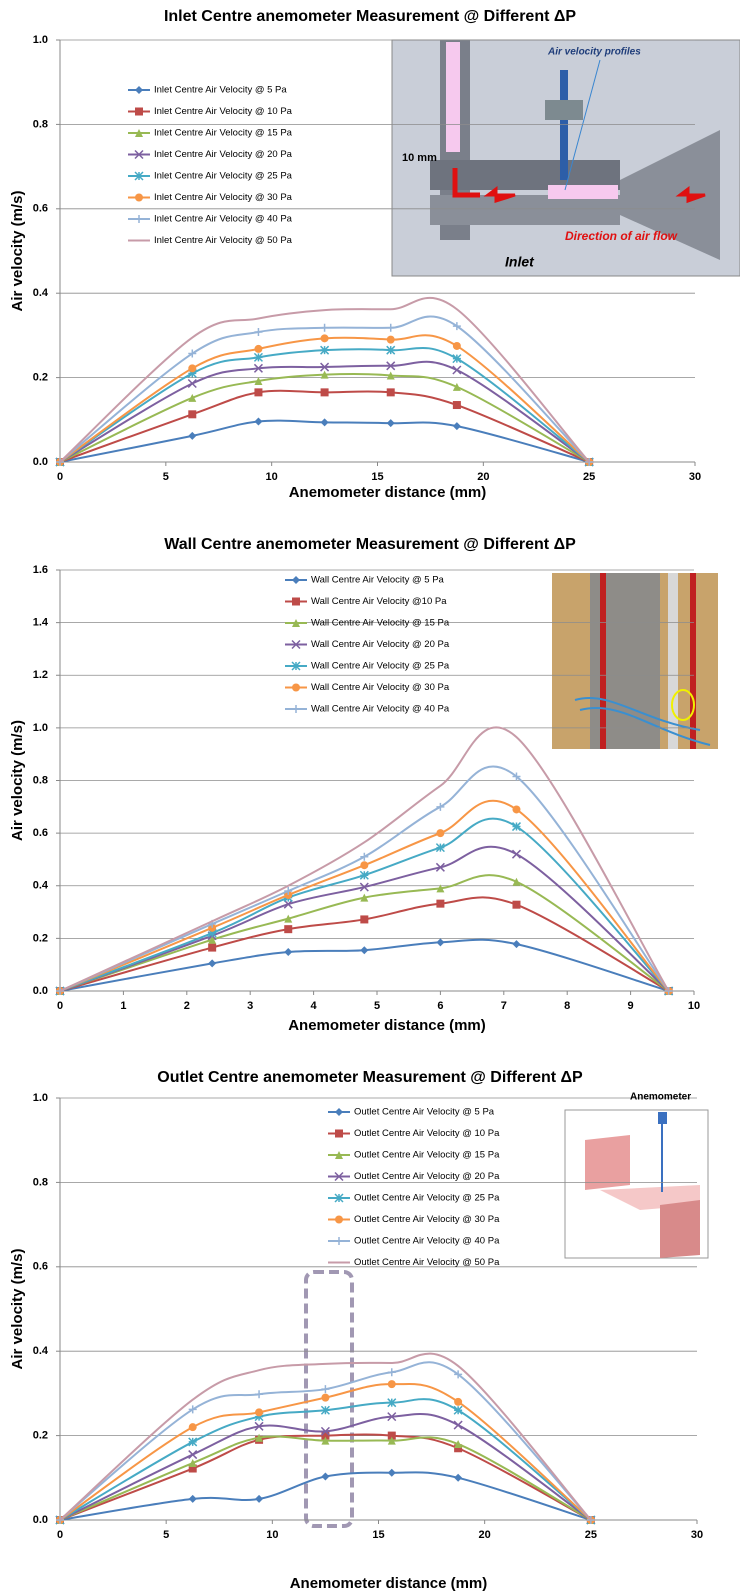 The width and height of the screenshot is (740, 1593). I want to click on y-tick-label: 1.4, so click(41, 623).